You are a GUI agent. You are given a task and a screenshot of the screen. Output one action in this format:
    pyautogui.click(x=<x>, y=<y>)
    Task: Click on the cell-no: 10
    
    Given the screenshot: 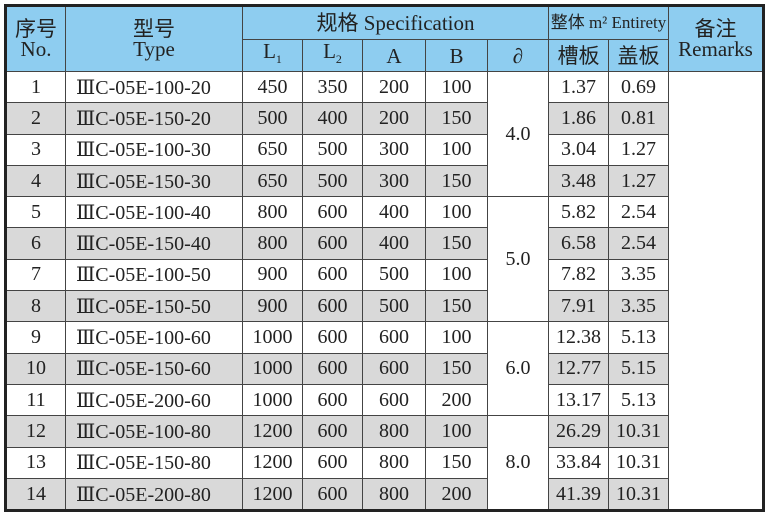 What is the action you would take?
    pyautogui.click(x=35, y=368)
    